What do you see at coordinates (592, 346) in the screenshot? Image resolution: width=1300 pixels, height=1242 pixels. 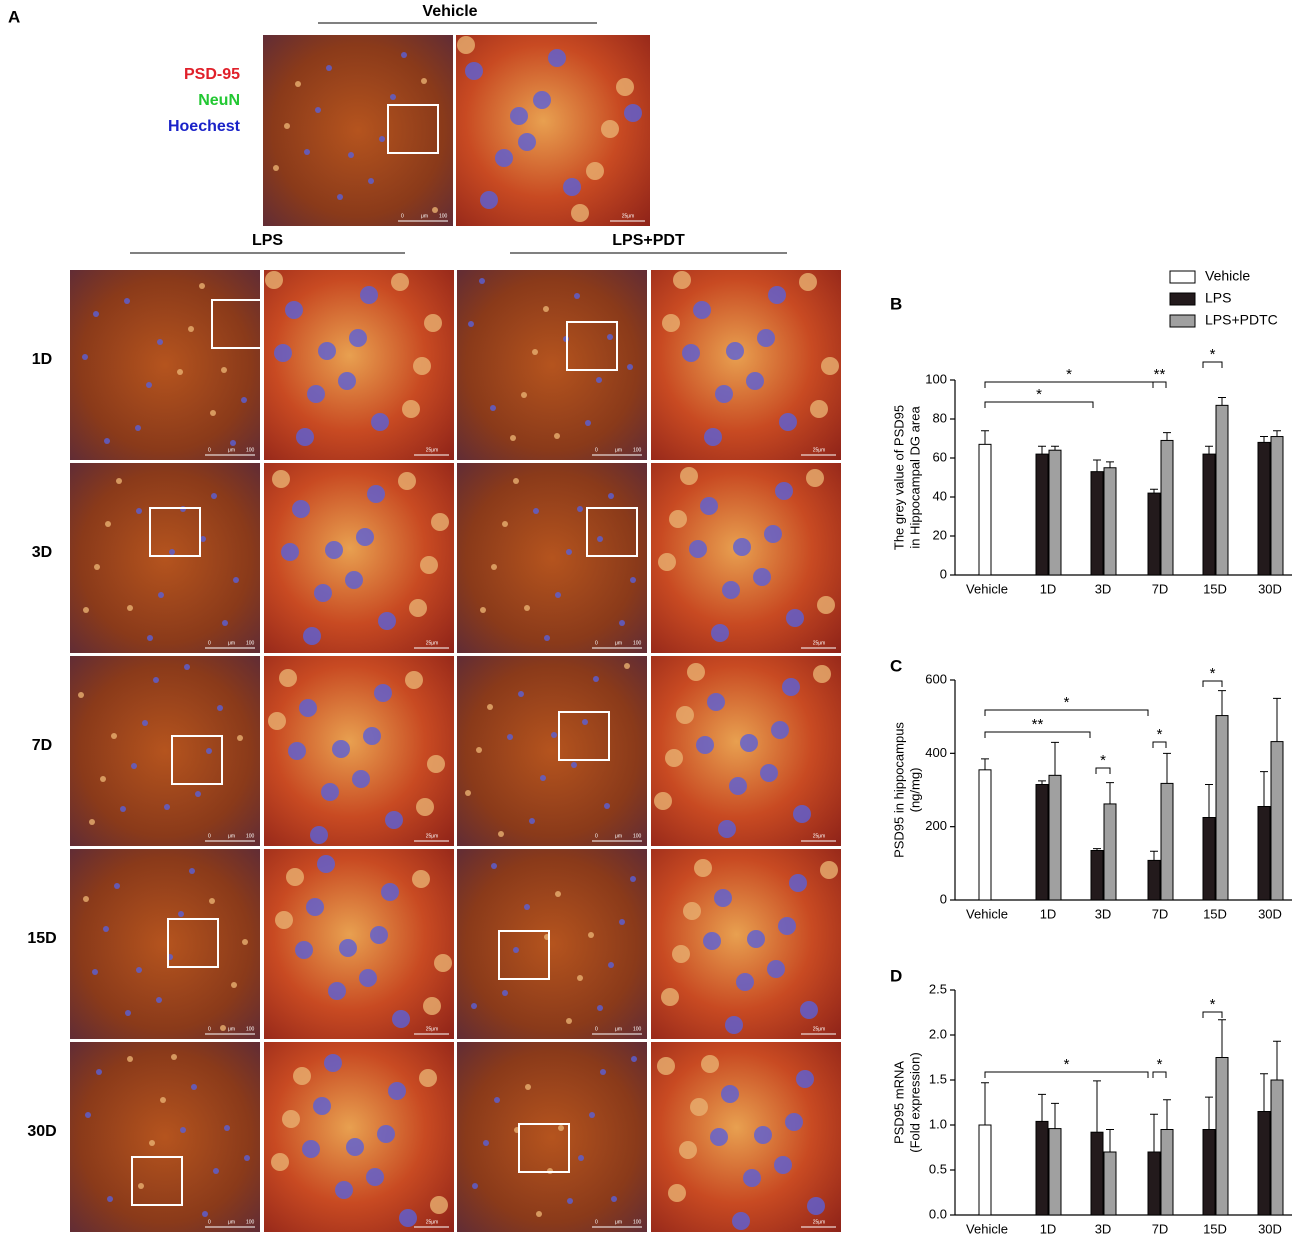 I see `zoom-box` at bounding box center [592, 346].